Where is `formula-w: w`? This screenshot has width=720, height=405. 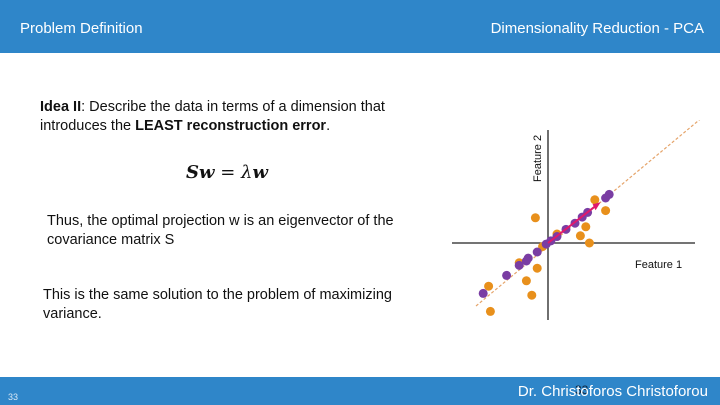 formula-w: w is located at coordinates (260, 172).